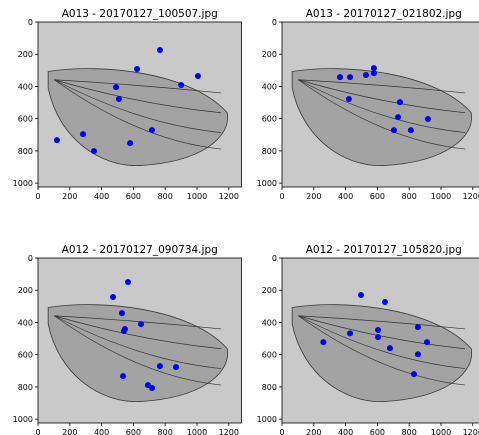 This screenshot has width=479, height=435. Describe the element at coordinates (384, 250) in the screenshot. I see `subplot-title: A012 - 20170127_105820.jpg` at that location.